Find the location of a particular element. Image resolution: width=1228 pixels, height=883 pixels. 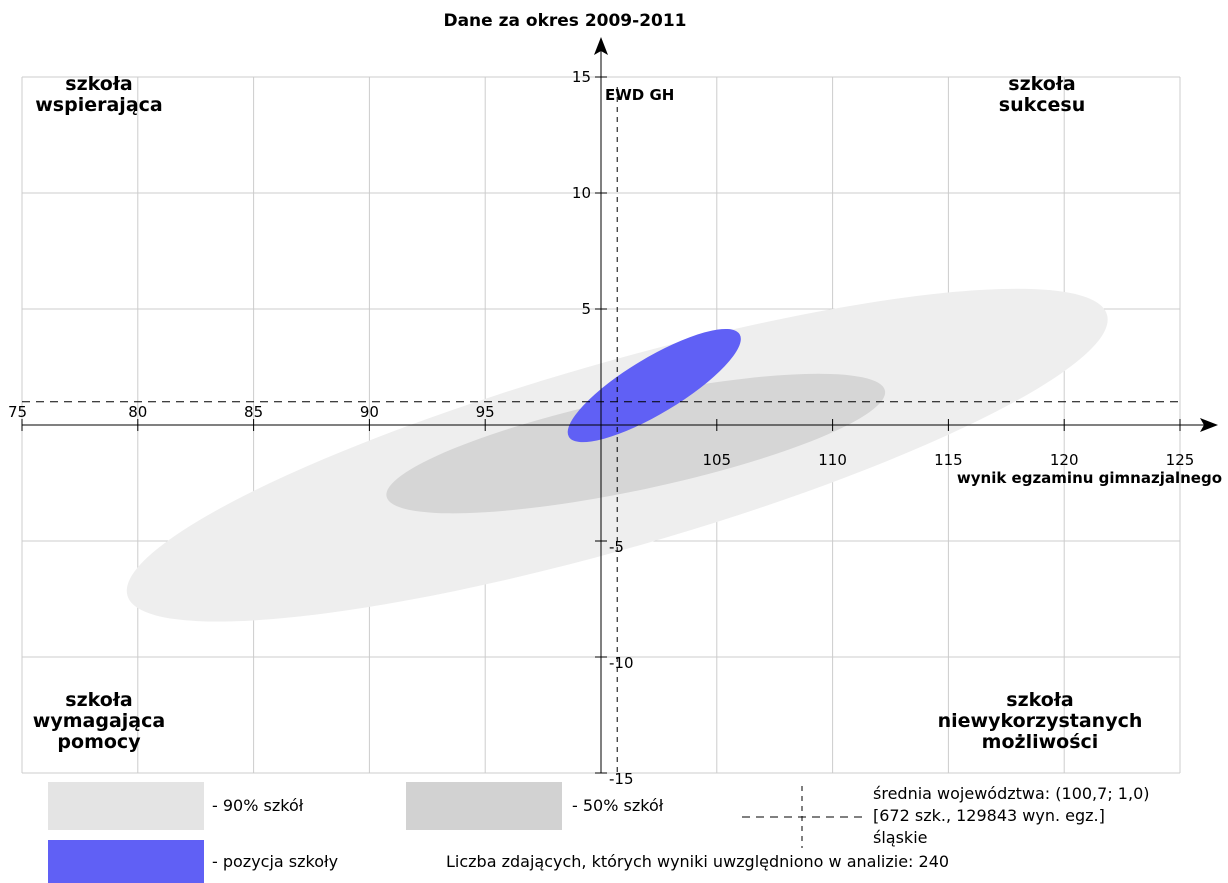

x-tick-label: 125 is located at coordinates (1180, 460).